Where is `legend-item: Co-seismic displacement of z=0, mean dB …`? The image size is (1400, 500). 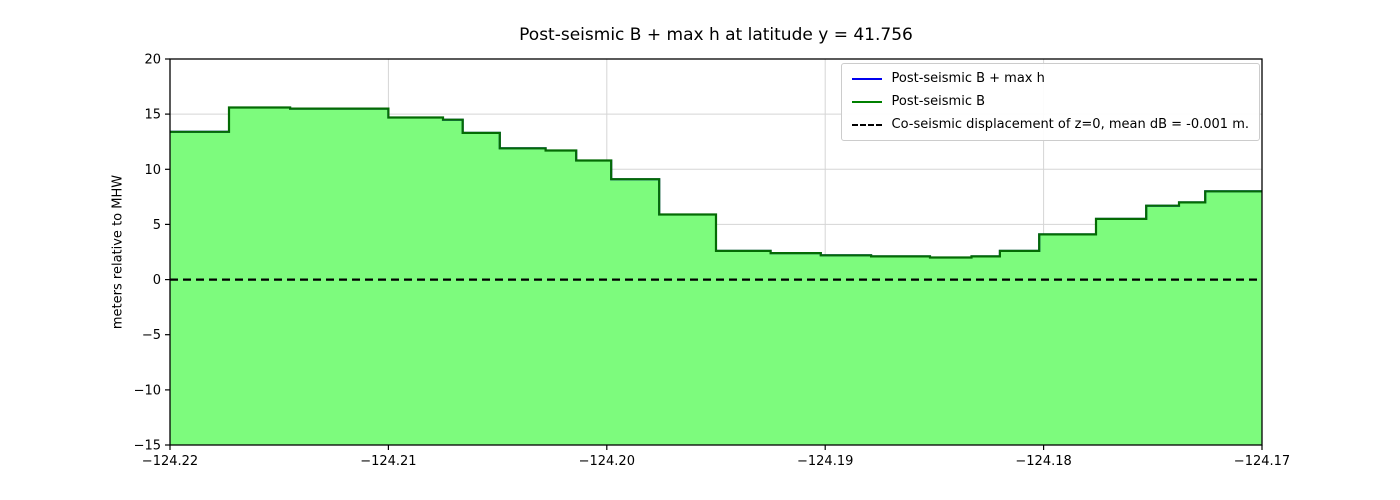 legend-item: Co-seismic displacement of z=0, mean dB … is located at coordinates (1050, 125).